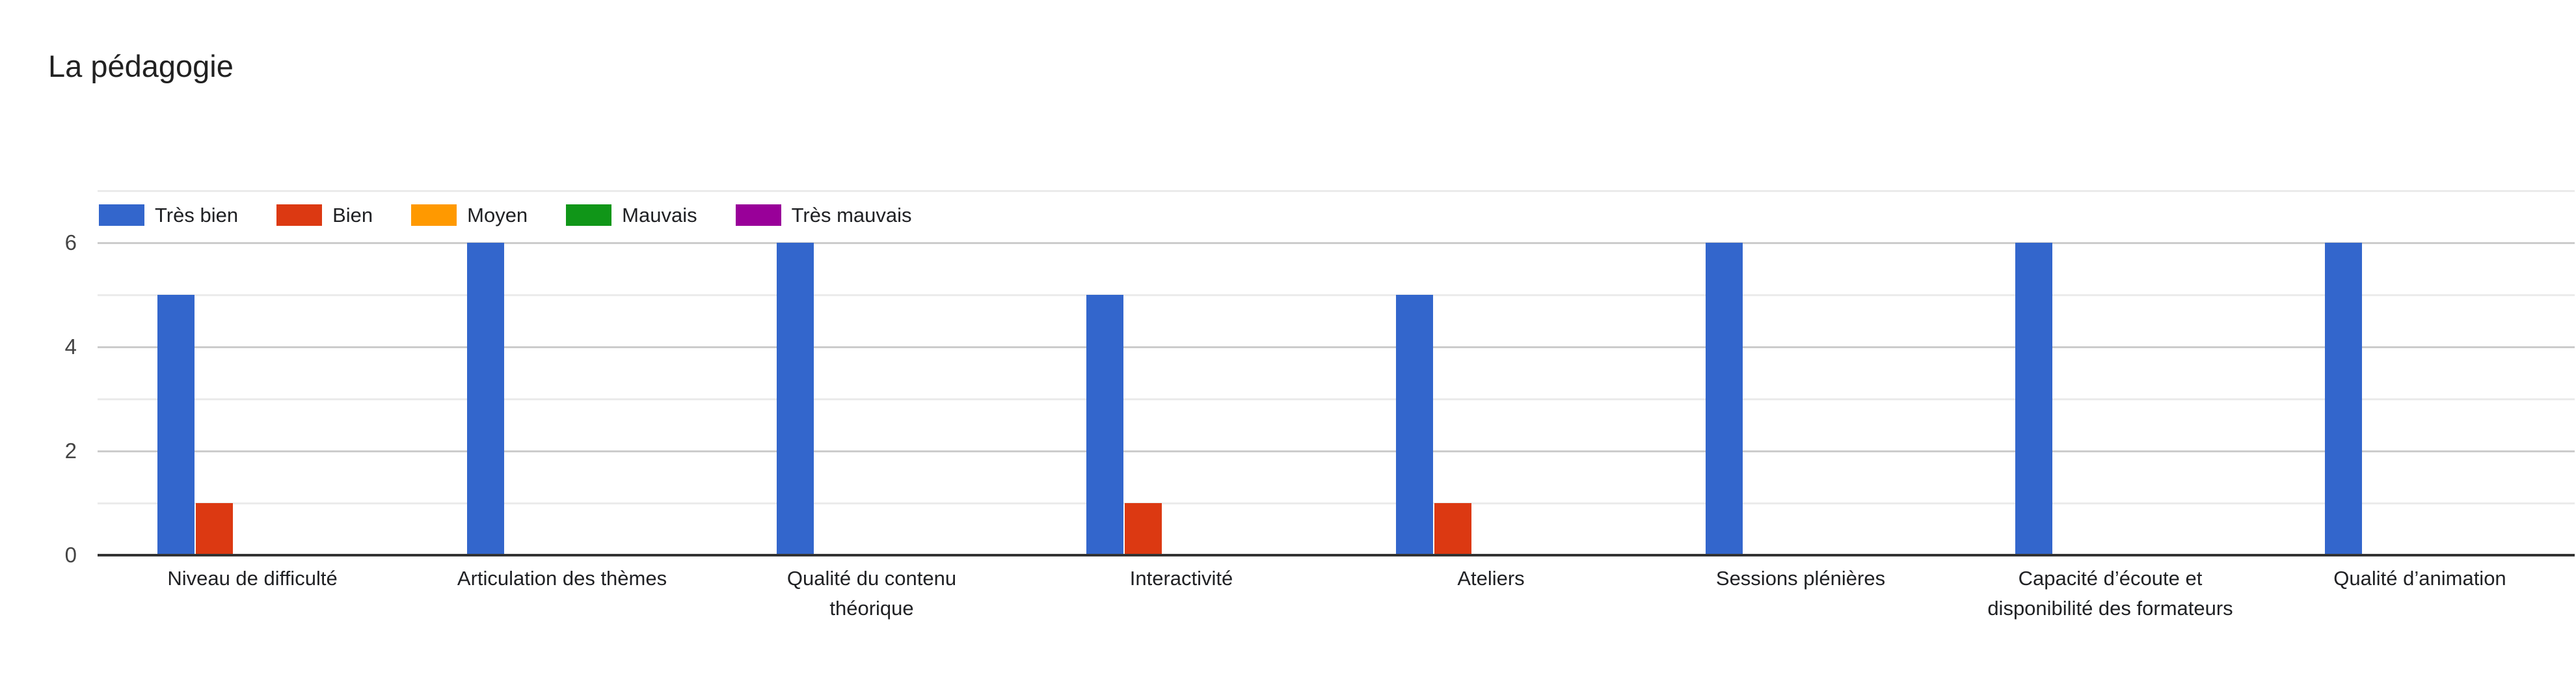  Describe the element at coordinates (1336, 555) in the screenshot. I see `x-axis-line` at that location.